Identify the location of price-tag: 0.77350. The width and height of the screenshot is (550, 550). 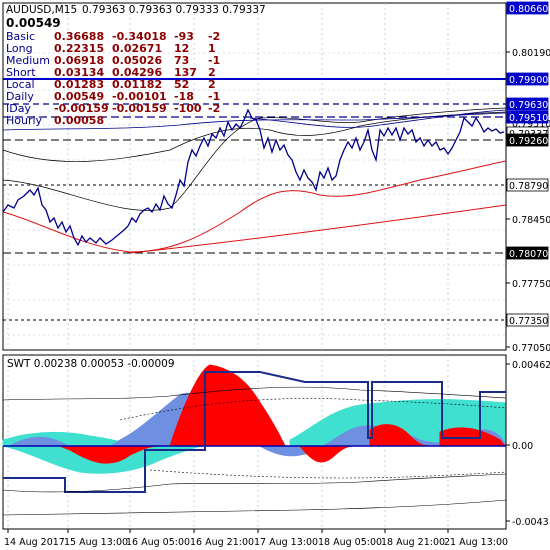
(527, 320).